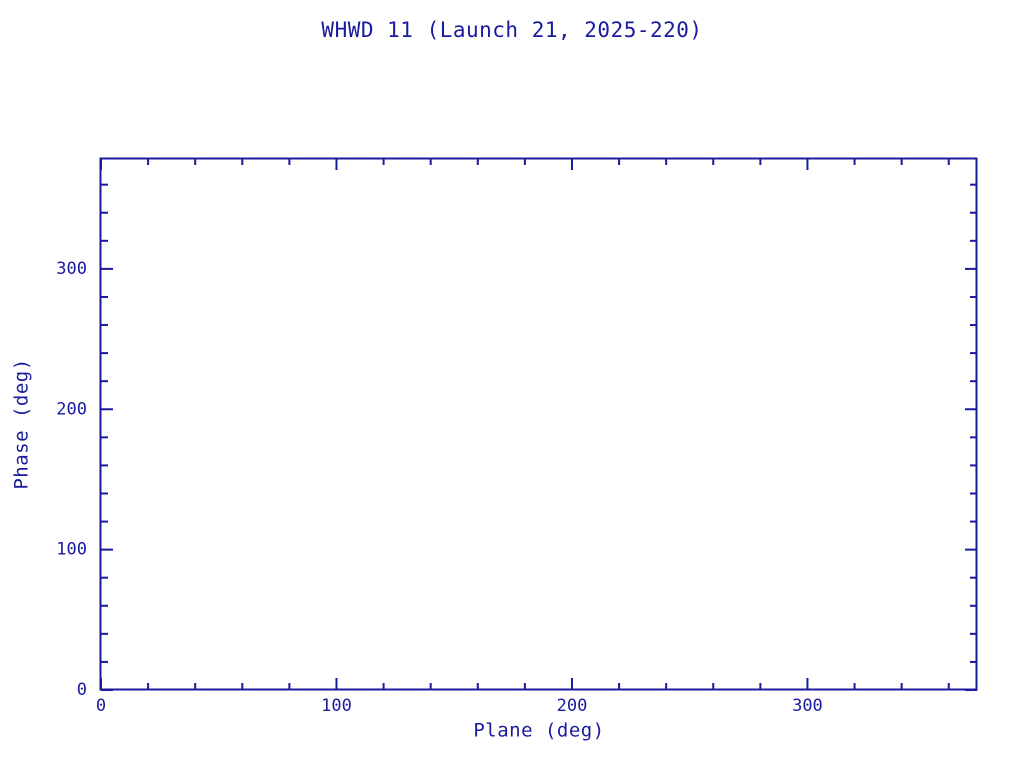 The image size is (1024, 768). I want to click on y-tick-label: 300, so click(71, 269).